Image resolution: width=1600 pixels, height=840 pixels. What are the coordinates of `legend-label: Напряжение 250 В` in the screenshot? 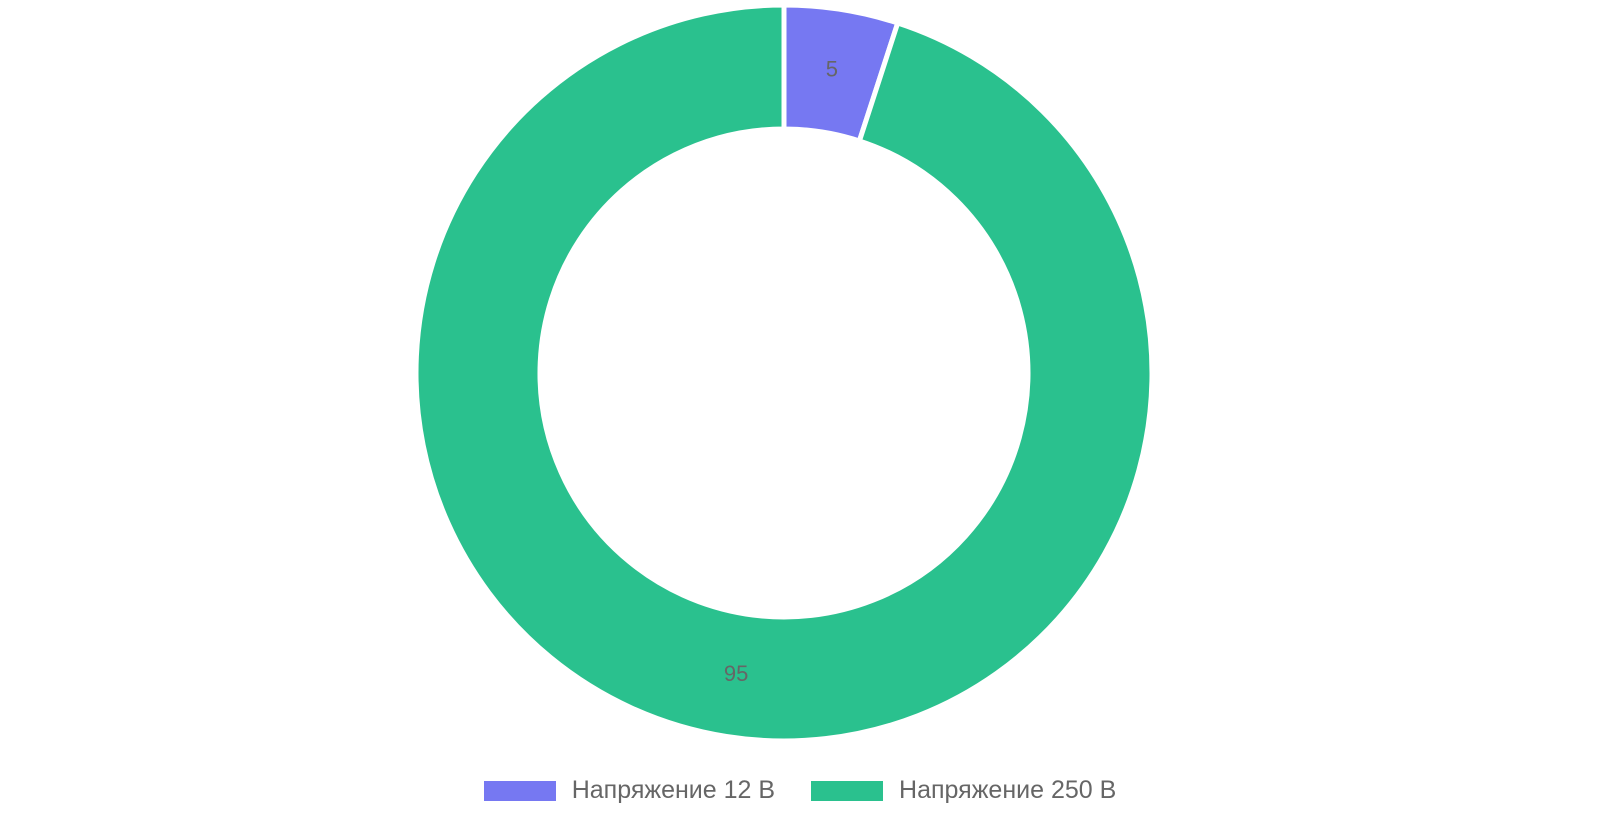 It's located at (1008, 790).